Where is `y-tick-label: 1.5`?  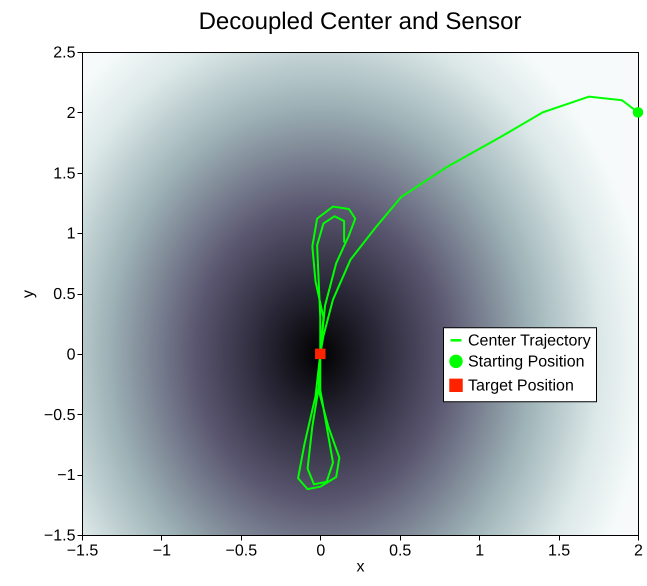
y-tick-label: 1.5 is located at coordinates (64, 173).